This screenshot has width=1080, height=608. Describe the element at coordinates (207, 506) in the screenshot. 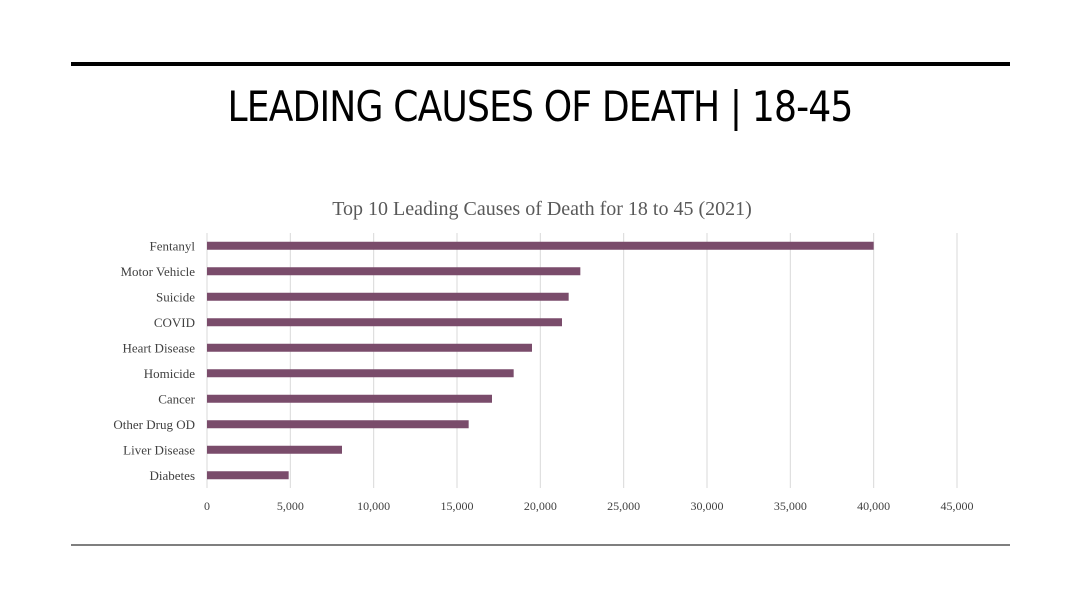

I see `x-tick-label: 0` at that location.